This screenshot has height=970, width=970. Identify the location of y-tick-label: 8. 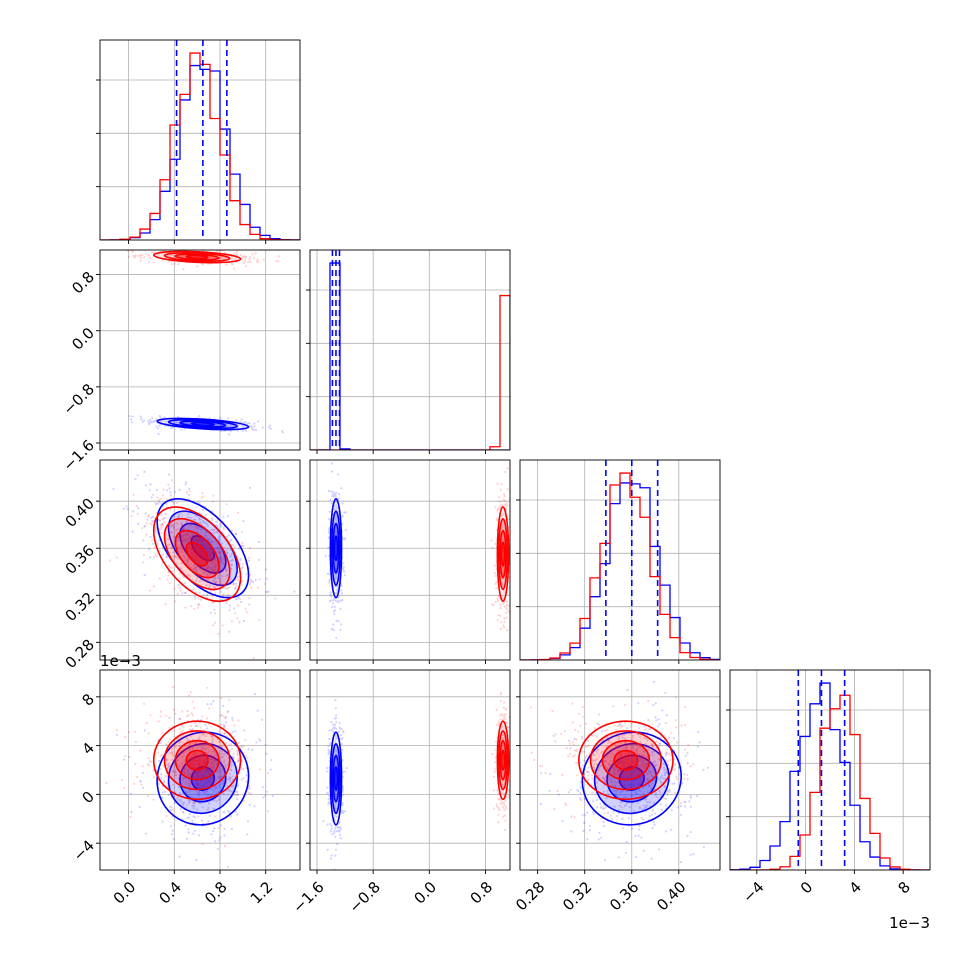
(88, 699).